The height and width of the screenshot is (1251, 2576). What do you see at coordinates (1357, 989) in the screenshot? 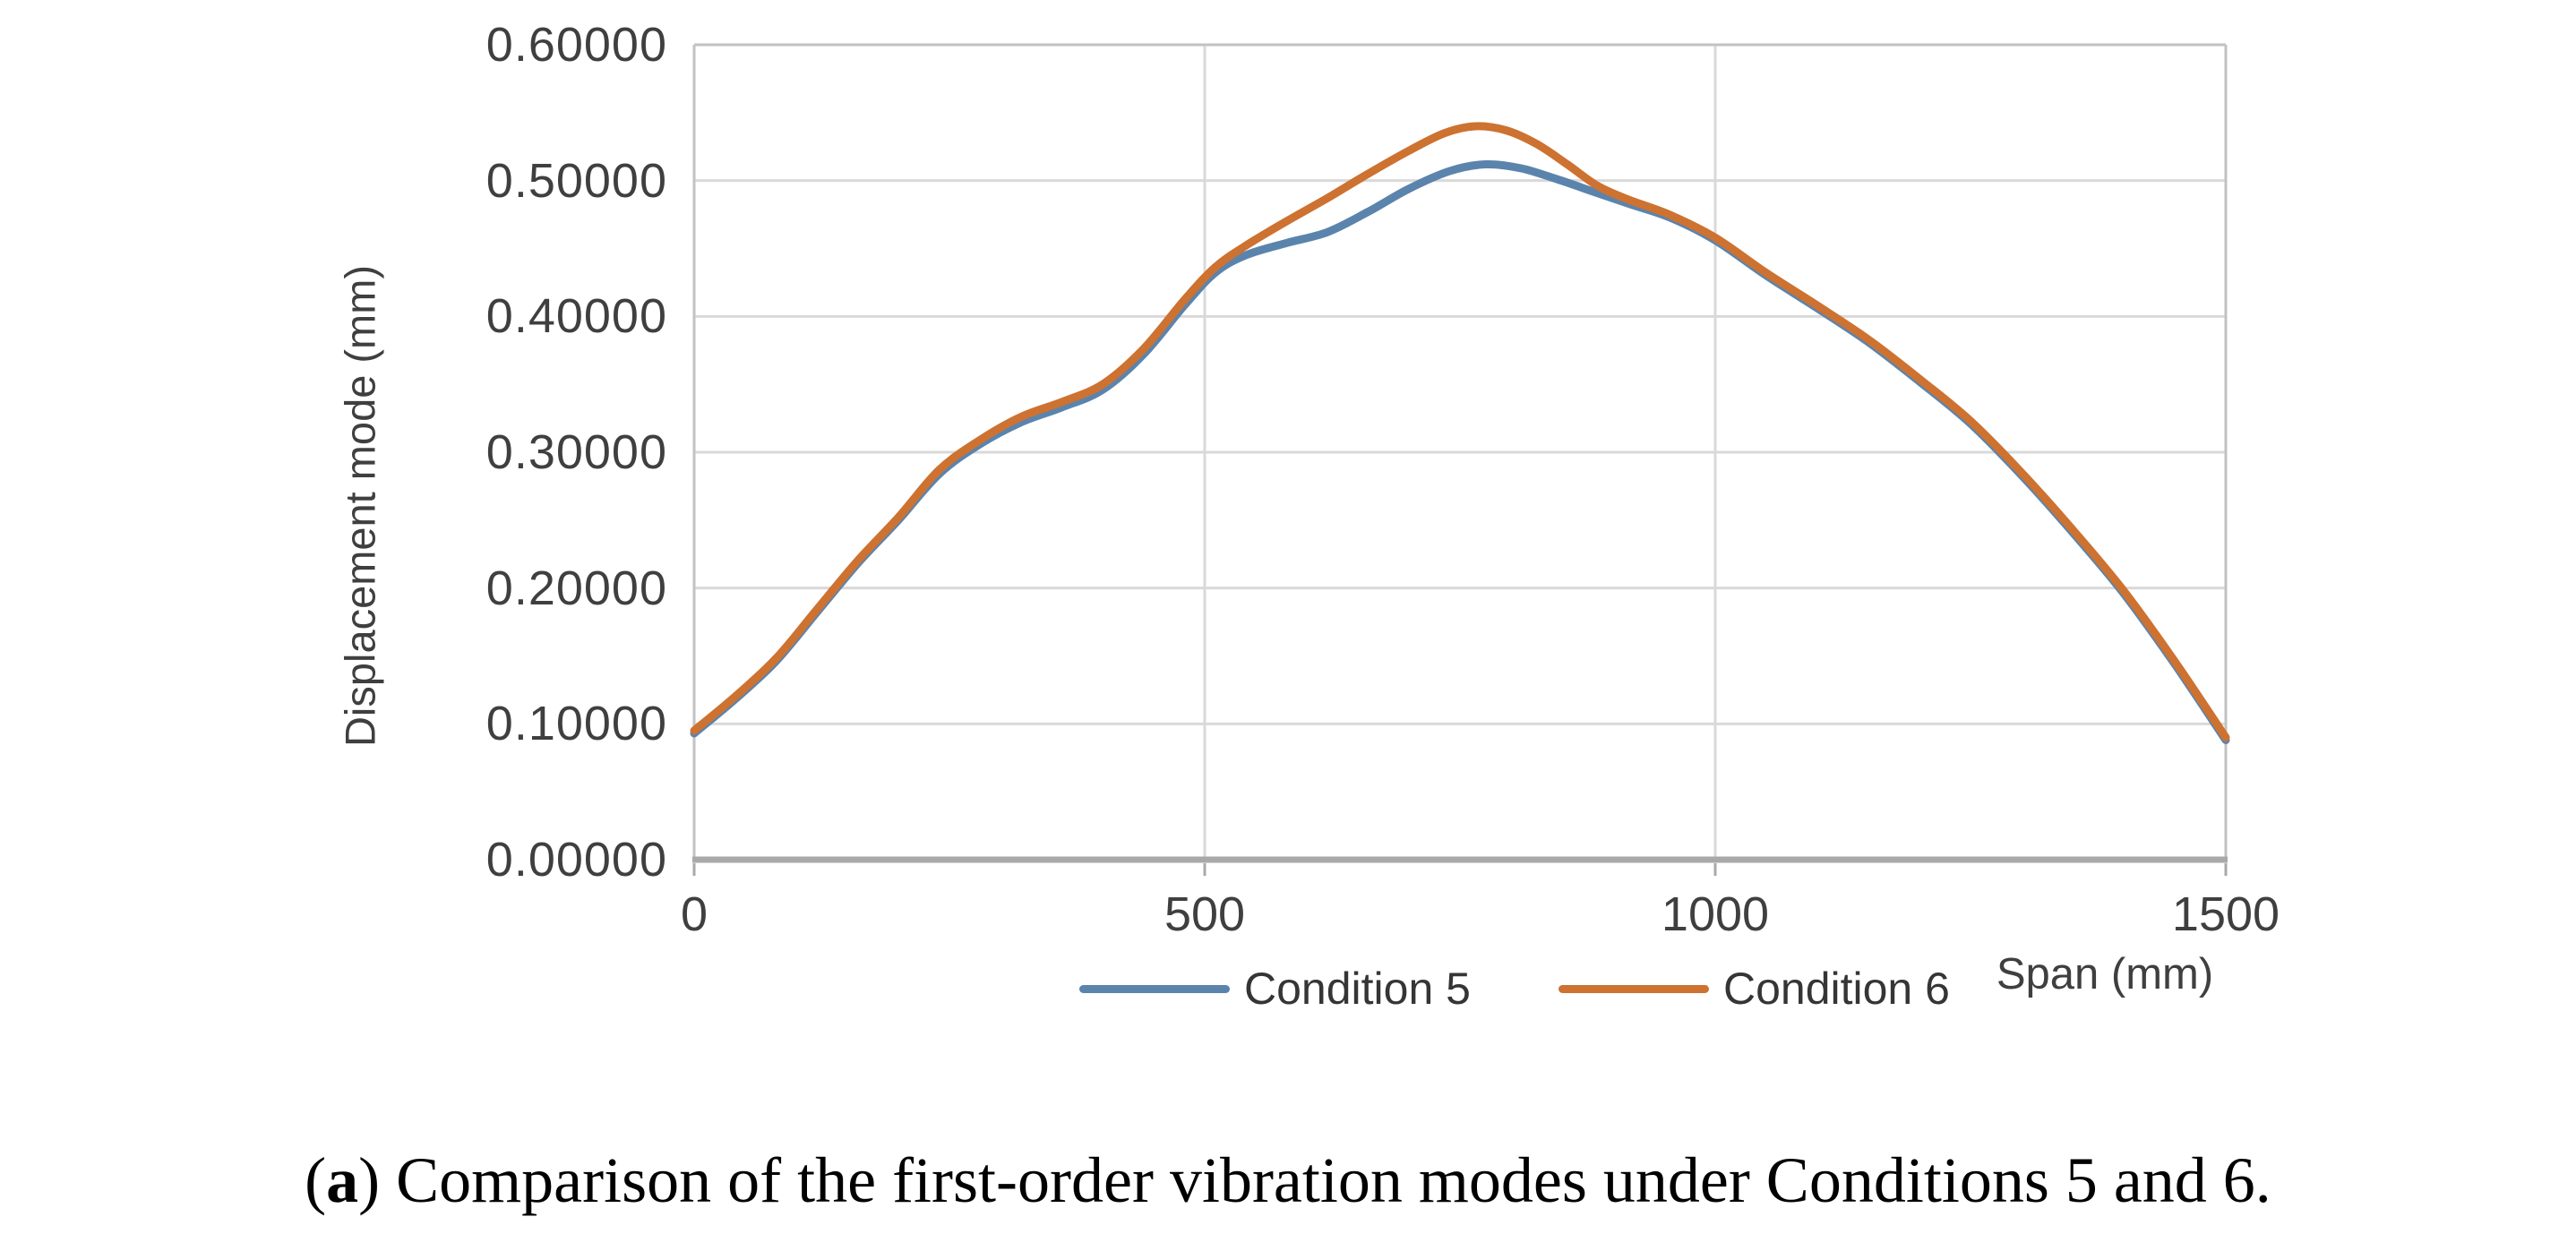
I see `legend-label: Condition 5` at bounding box center [1357, 989].